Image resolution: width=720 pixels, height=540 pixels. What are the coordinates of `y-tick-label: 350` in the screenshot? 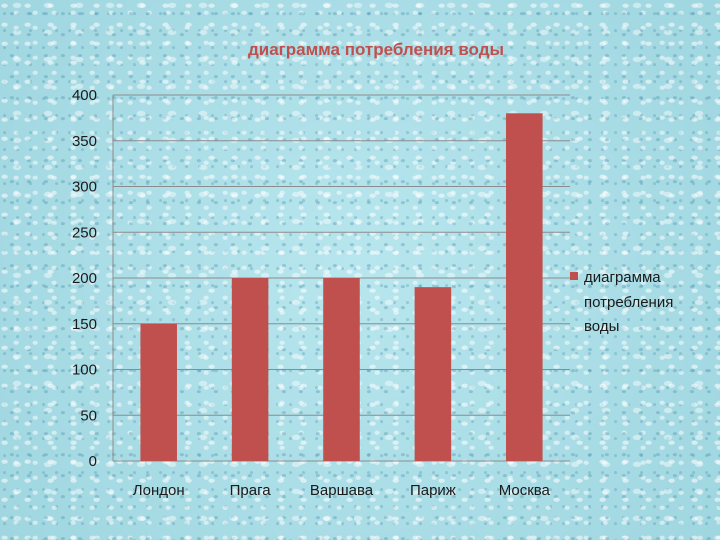 It's located at (84, 141).